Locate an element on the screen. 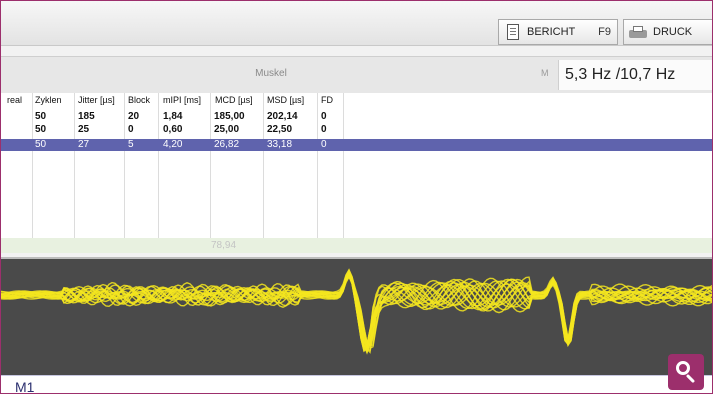 The image size is (715, 396). header-zyklen: Zyklen is located at coordinates (48, 100).